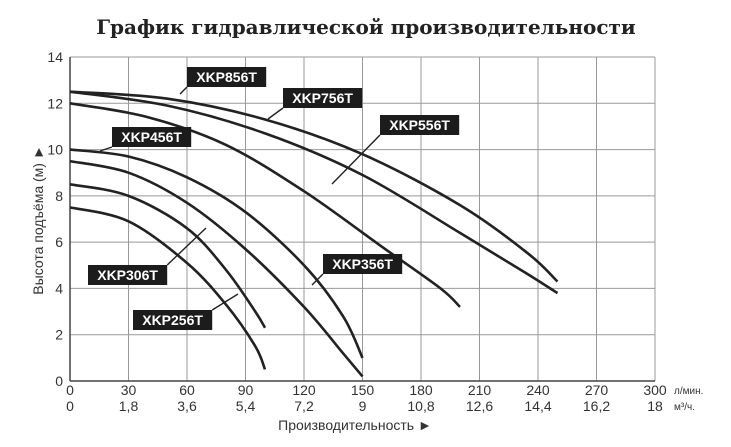  I want to click on x-tick-label-primary: 60, so click(187, 390).